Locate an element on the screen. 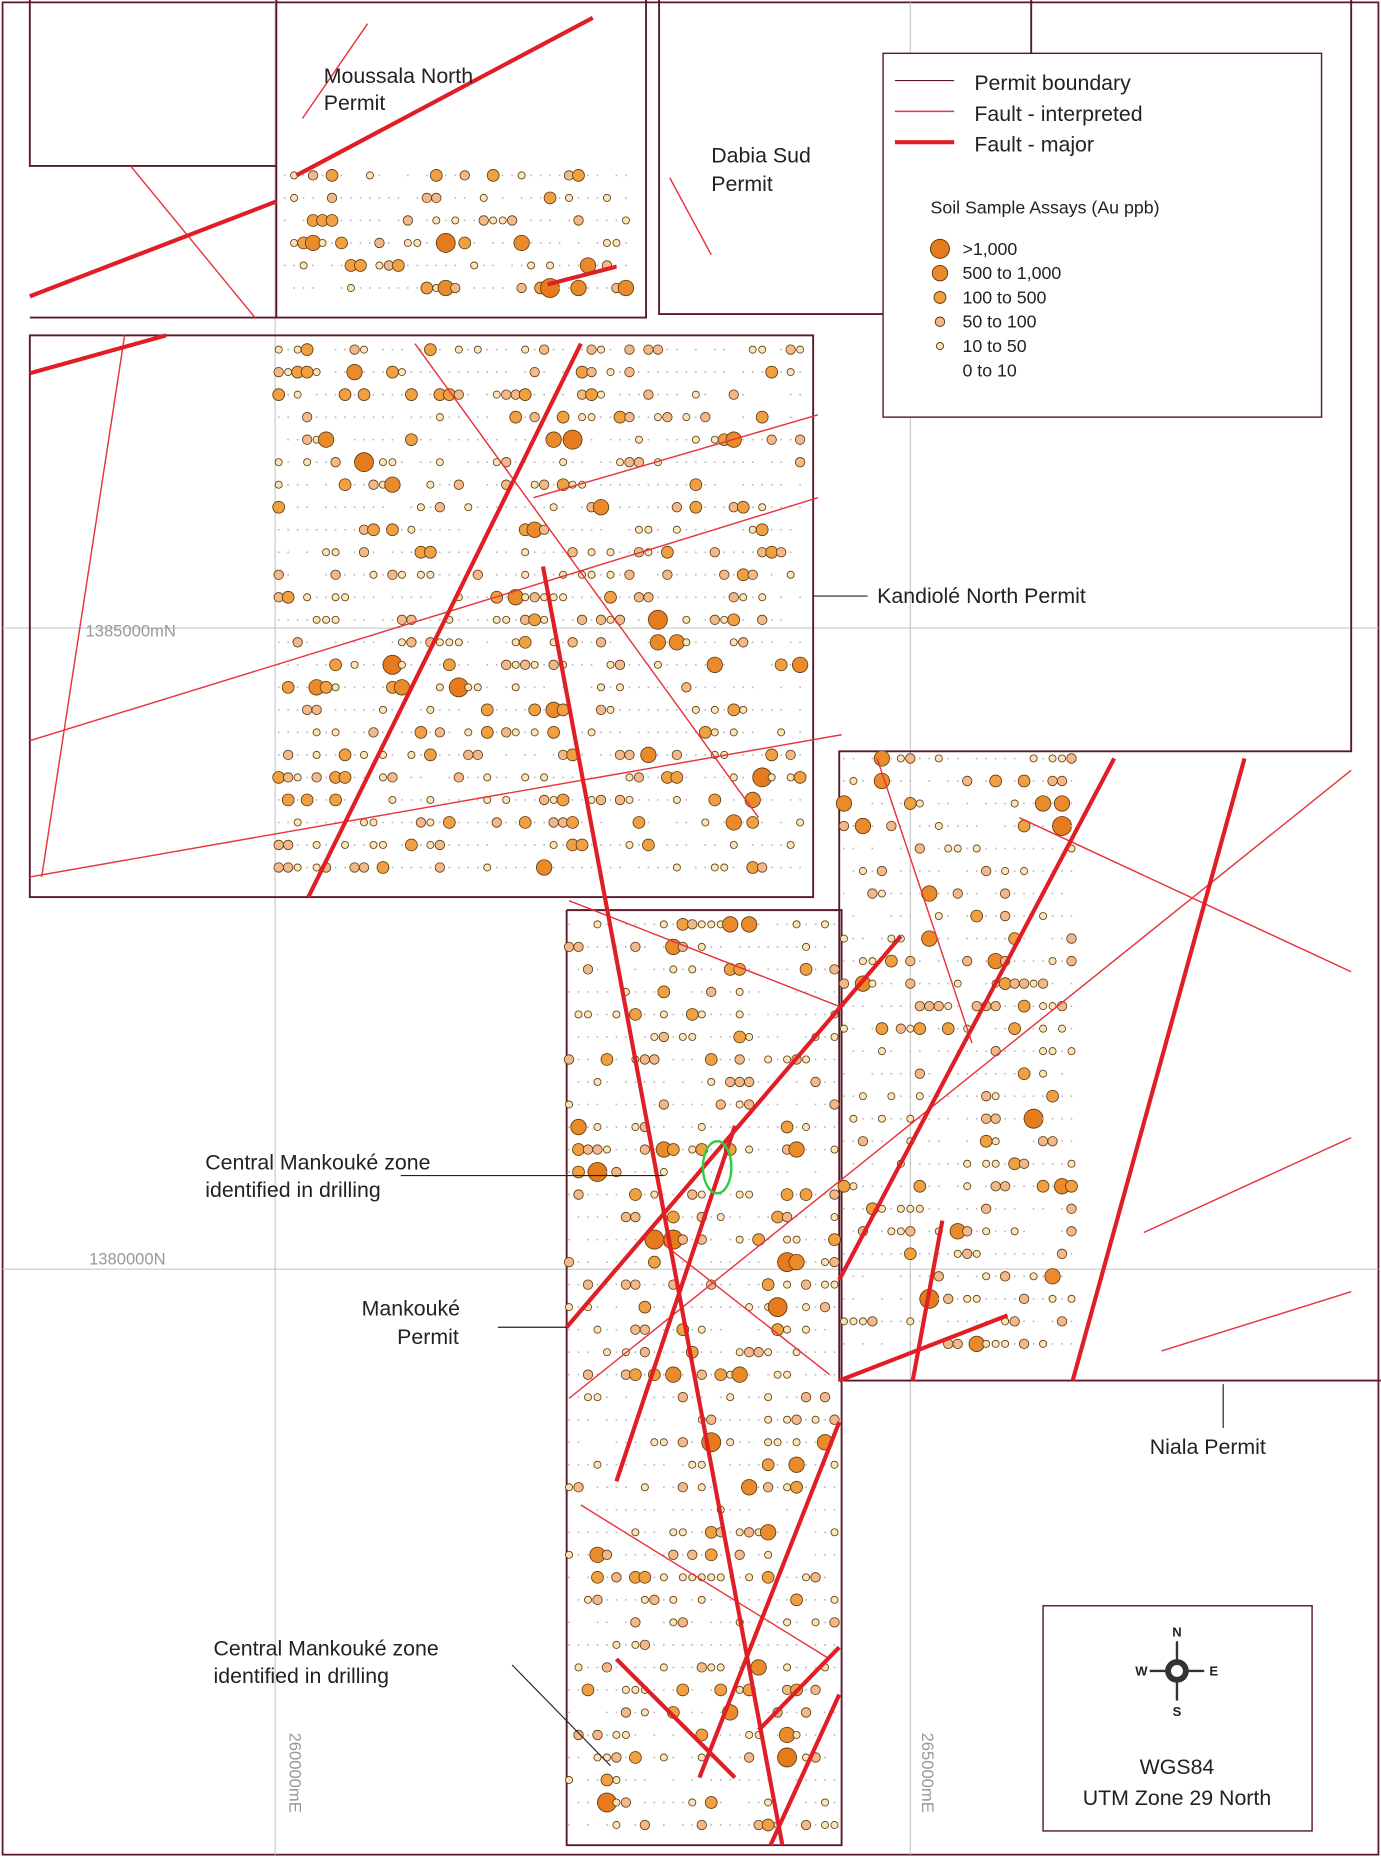 The height and width of the screenshot is (1857, 1381). permit-label: Permit is located at coordinates (428, 1337).